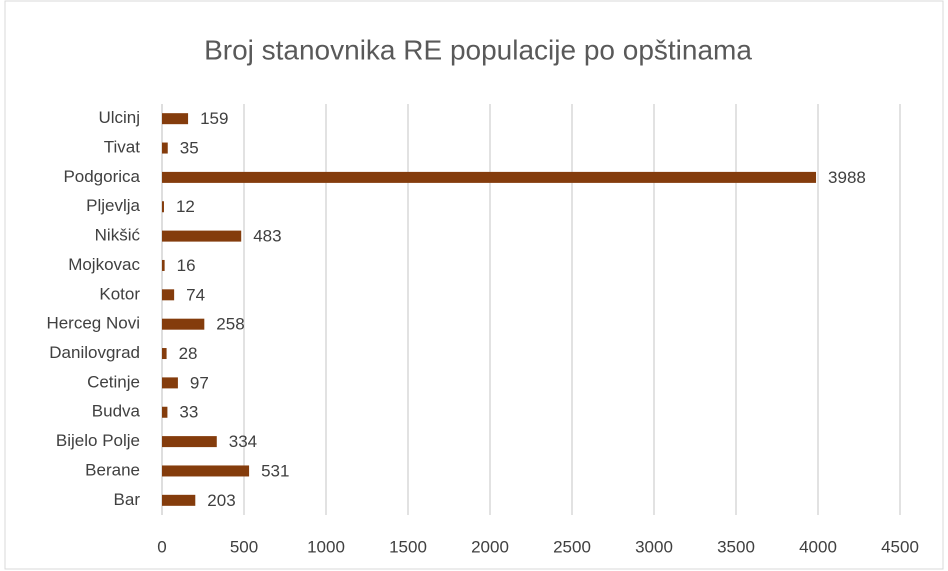  I want to click on data-label: 531, so click(275, 470).